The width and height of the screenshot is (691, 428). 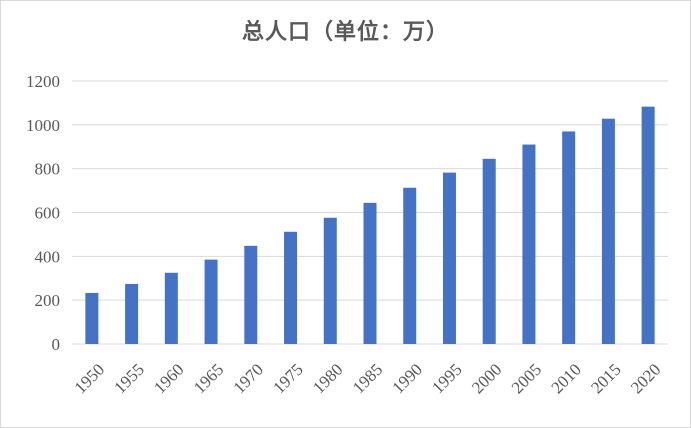 I want to click on x-tick-label: 1950, so click(x=89, y=378).